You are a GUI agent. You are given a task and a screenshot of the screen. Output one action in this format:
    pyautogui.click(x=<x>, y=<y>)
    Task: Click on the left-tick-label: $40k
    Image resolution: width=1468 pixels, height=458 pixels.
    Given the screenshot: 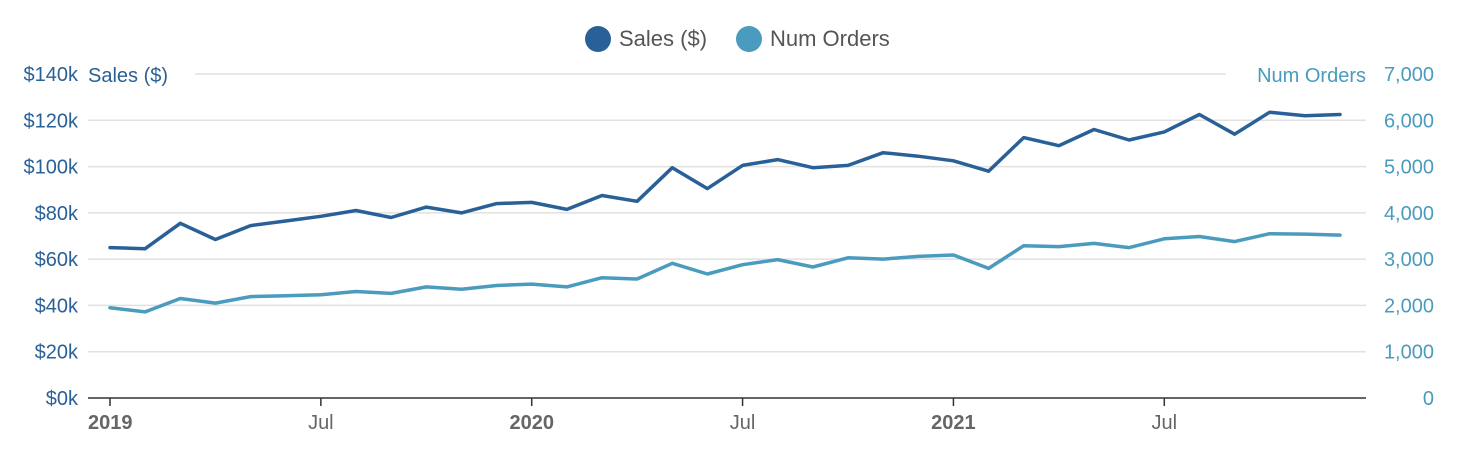 What is the action you would take?
    pyautogui.click(x=57, y=306)
    